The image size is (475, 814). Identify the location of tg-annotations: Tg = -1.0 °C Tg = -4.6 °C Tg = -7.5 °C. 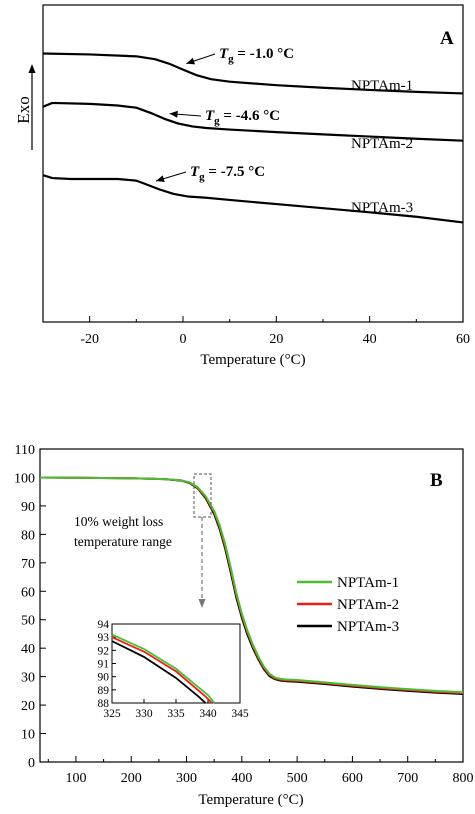
(224, 114).